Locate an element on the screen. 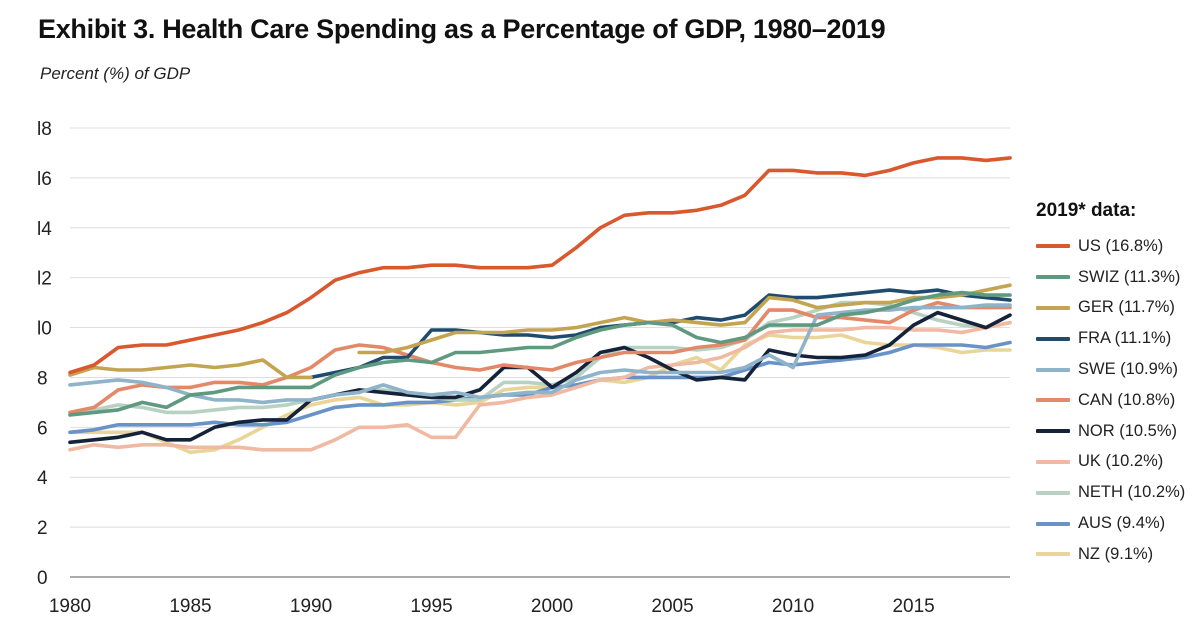 The height and width of the screenshot is (625, 1200). y-tick-label: l2 is located at coordinates (44, 279).